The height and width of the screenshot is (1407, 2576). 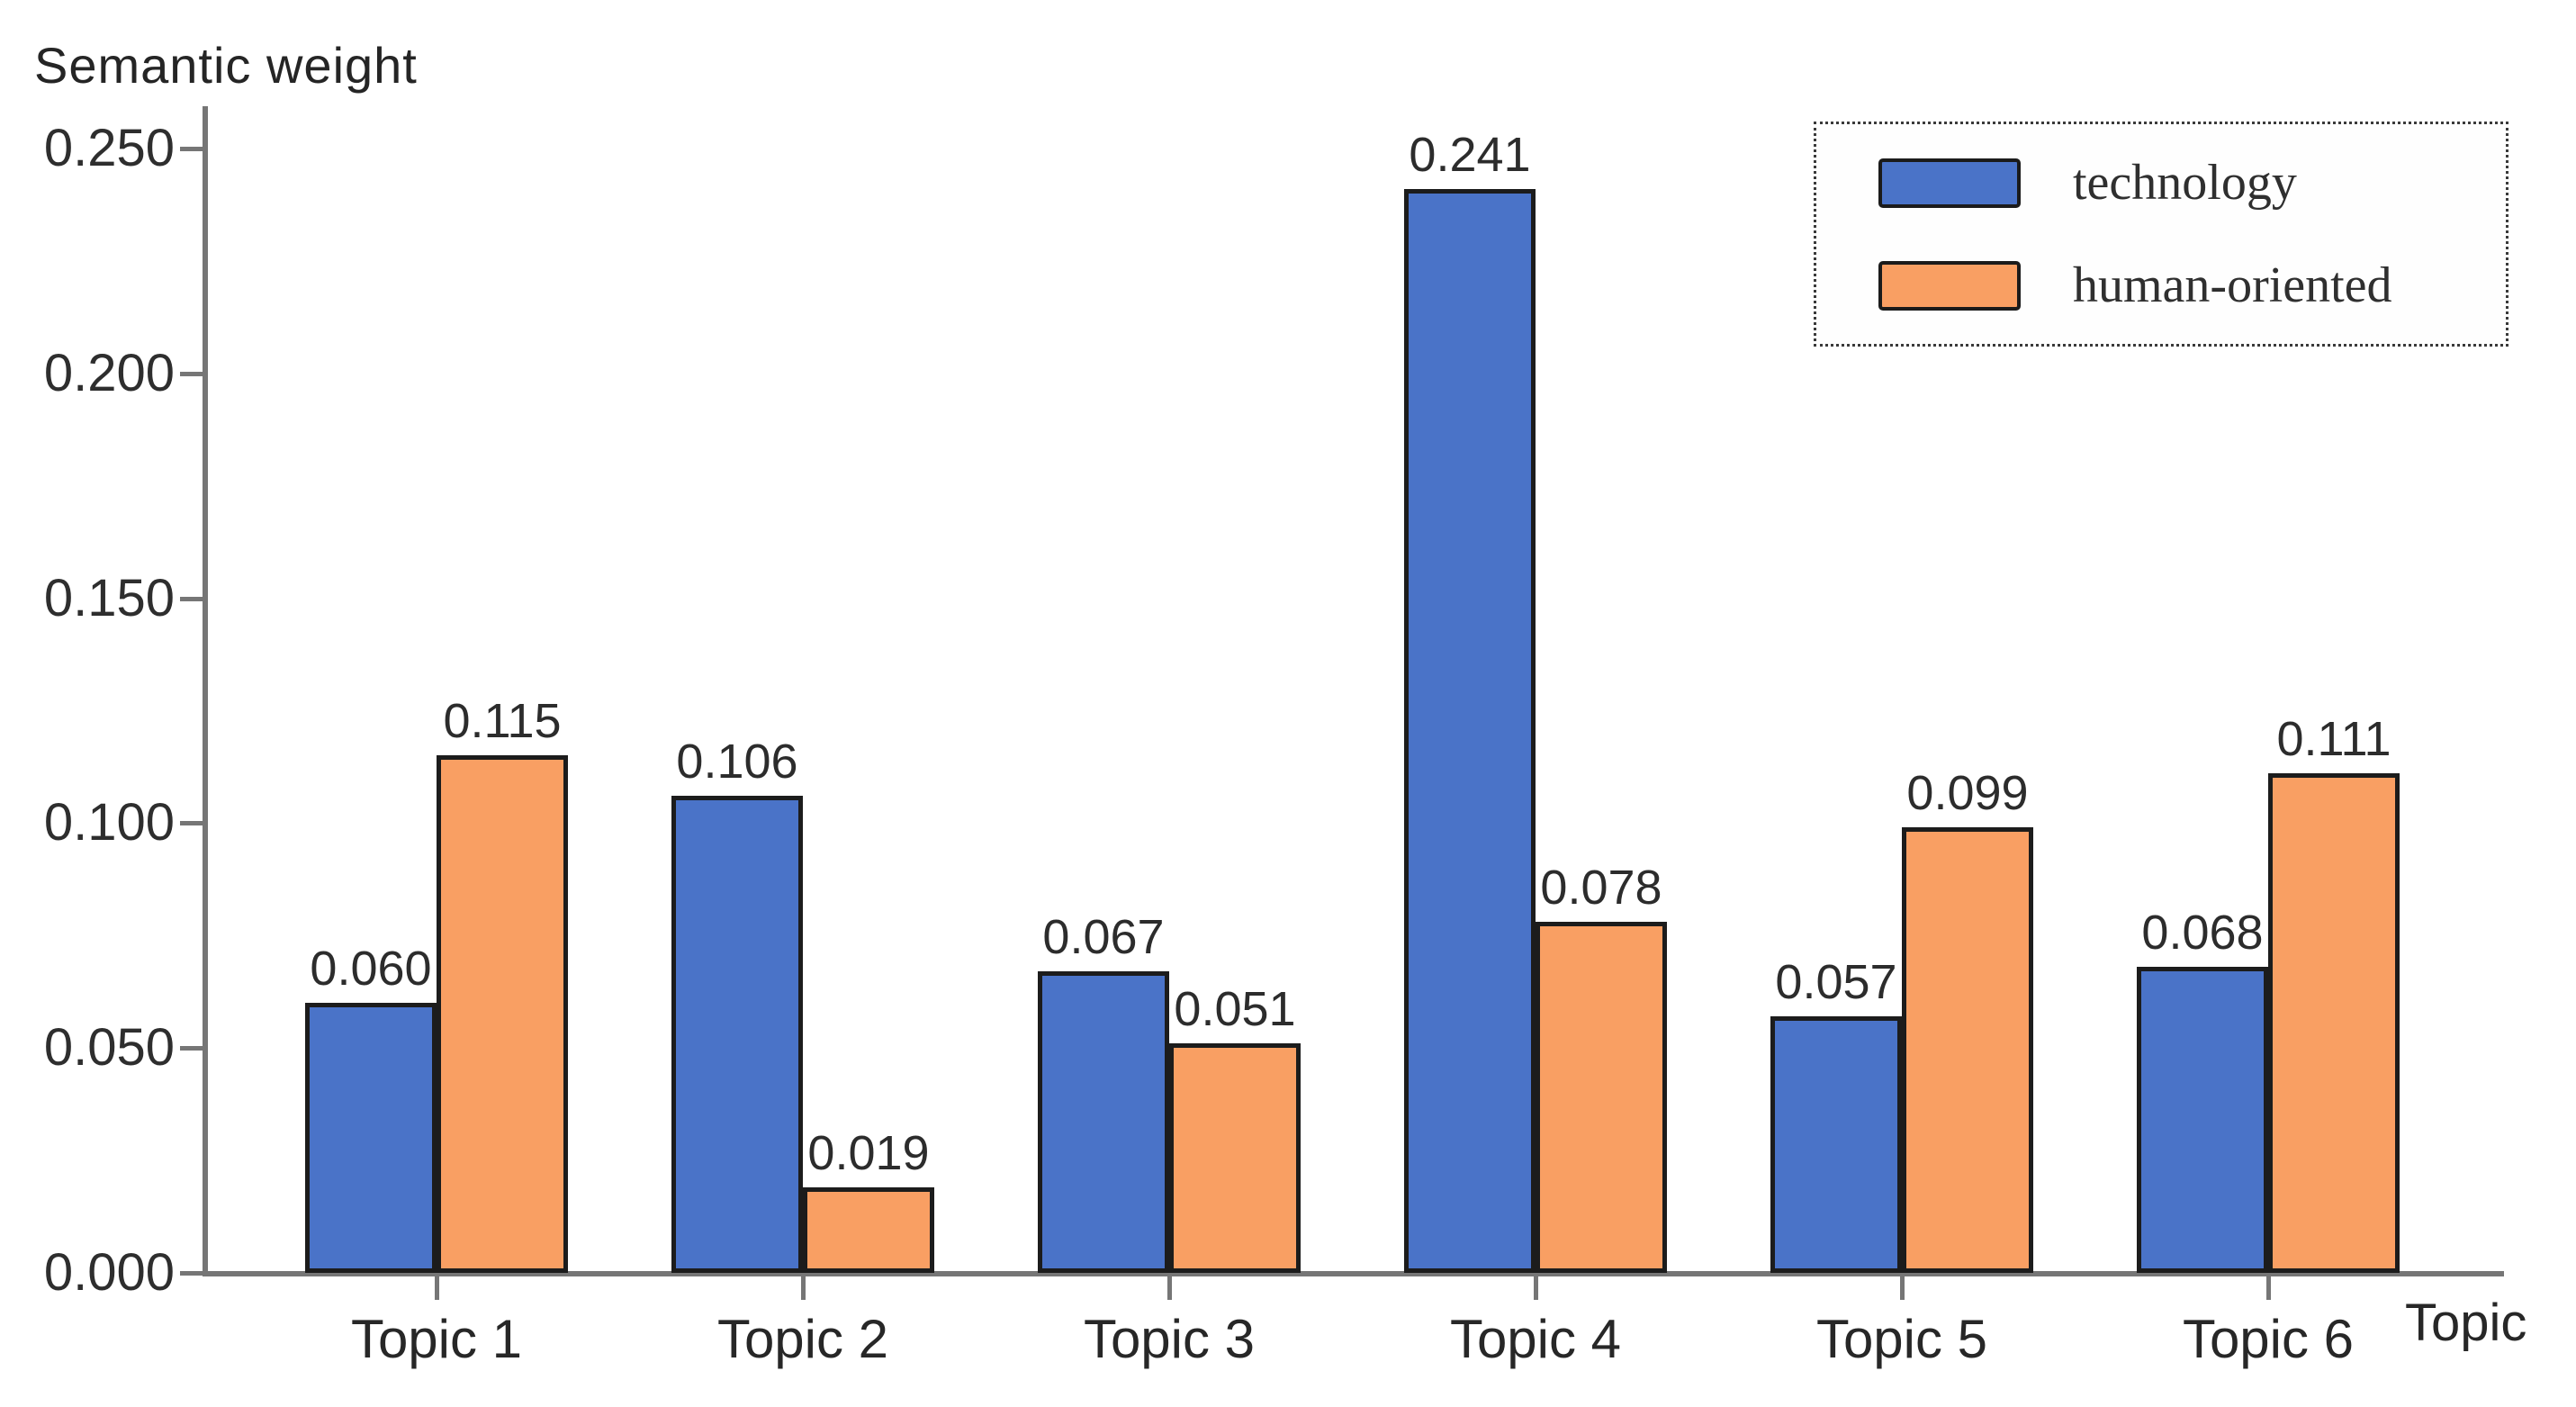 What do you see at coordinates (2466, 1323) in the screenshot?
I see `x-axis-title: Topic` at bounding box center [2466, 1323].